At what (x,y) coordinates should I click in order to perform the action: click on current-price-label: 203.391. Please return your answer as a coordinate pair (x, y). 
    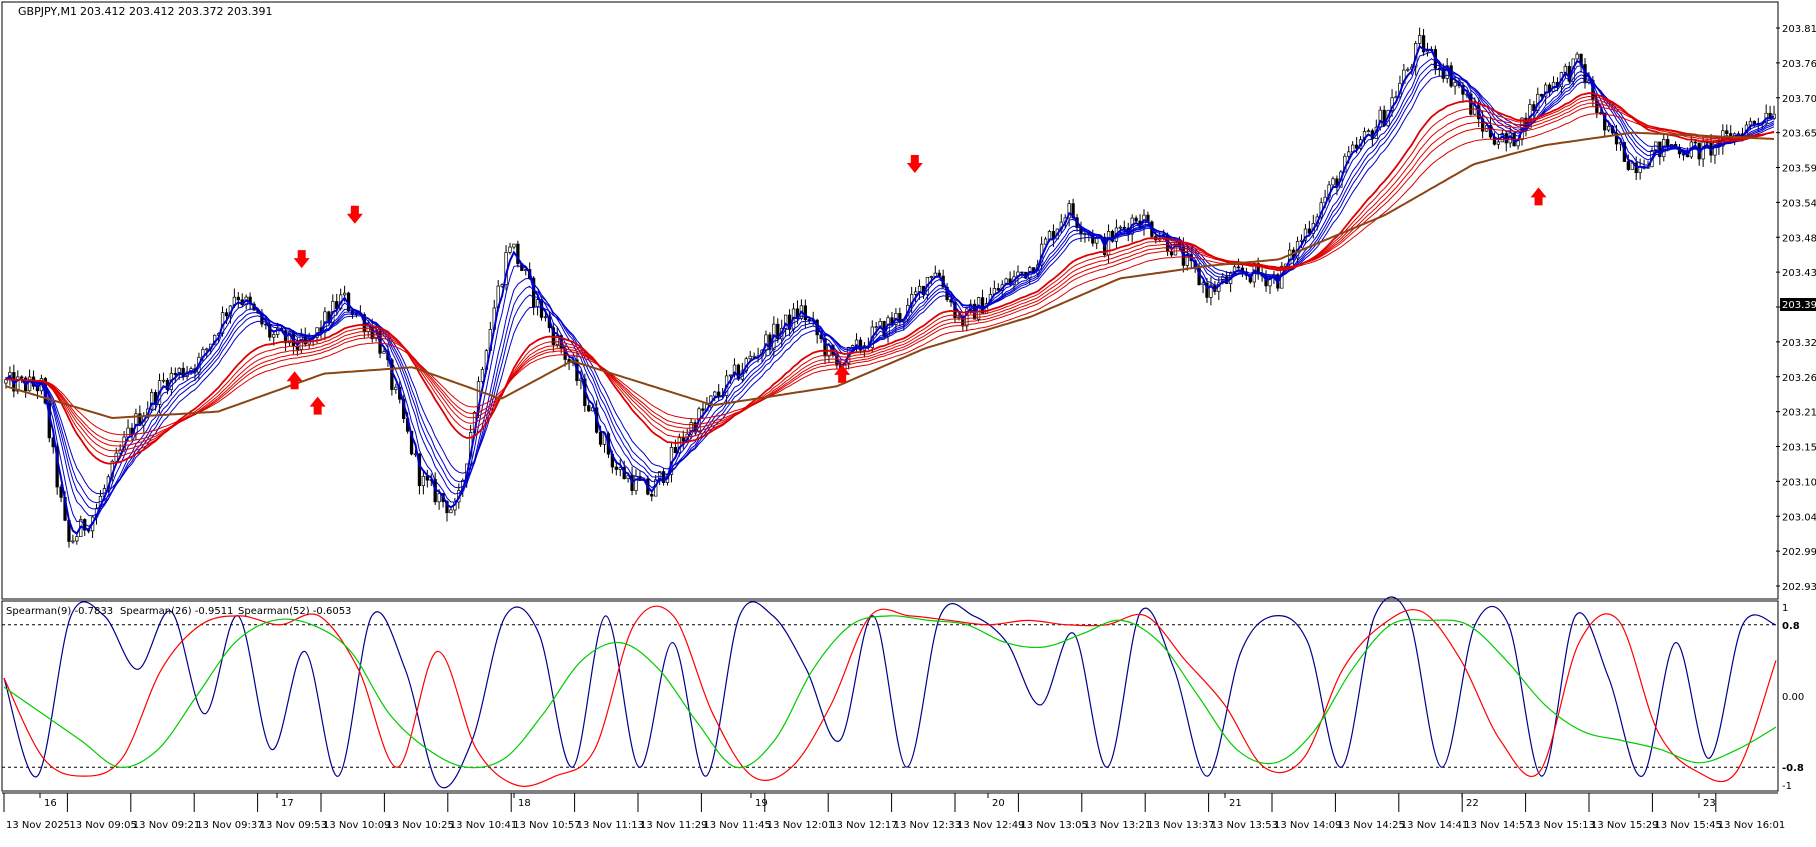
    Looking at the image, I should click on (1799, 305).